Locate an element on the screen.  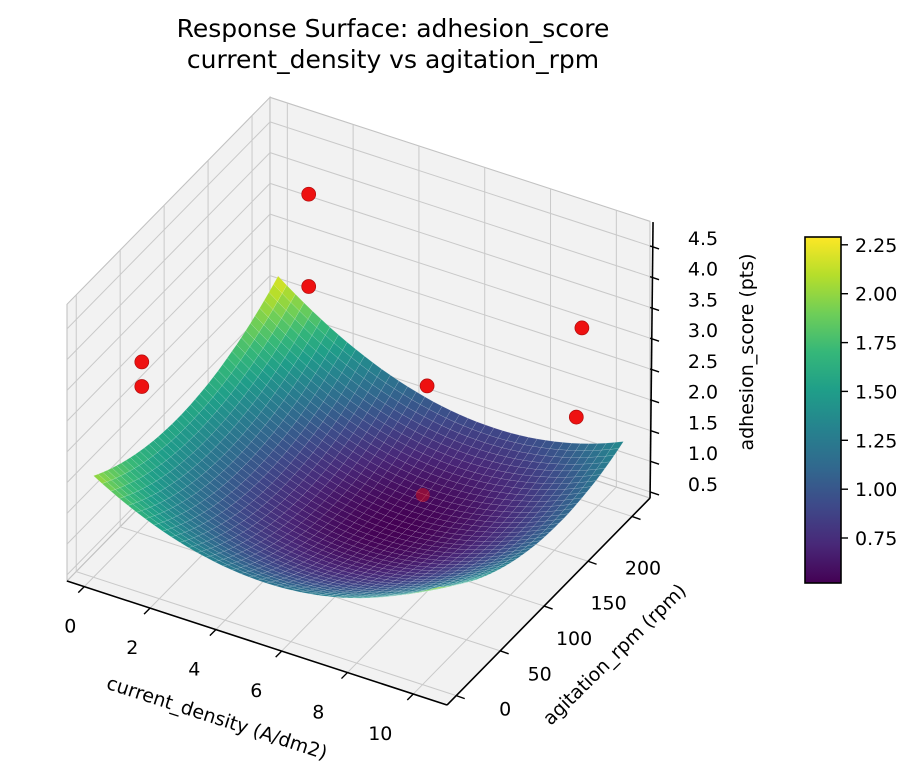
colorbar-gradient is located at coordinates (823, 410).